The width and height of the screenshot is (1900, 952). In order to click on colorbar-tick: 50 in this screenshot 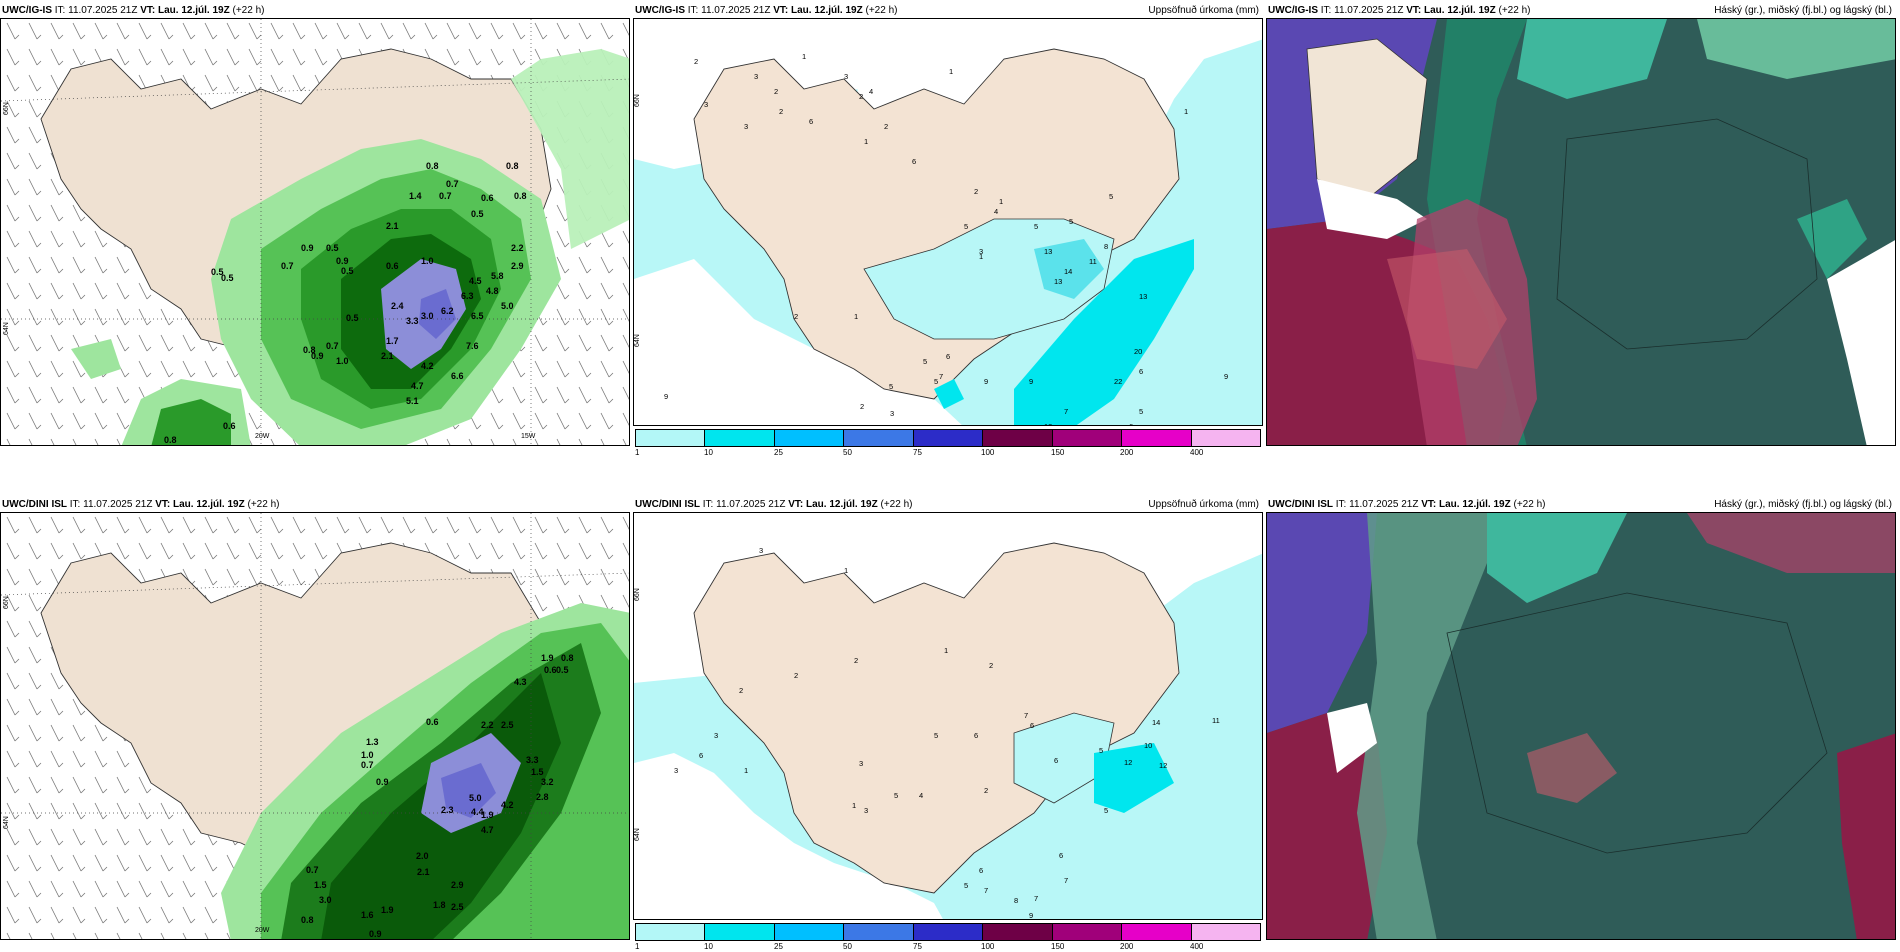, I will do `click(847, 452)`.